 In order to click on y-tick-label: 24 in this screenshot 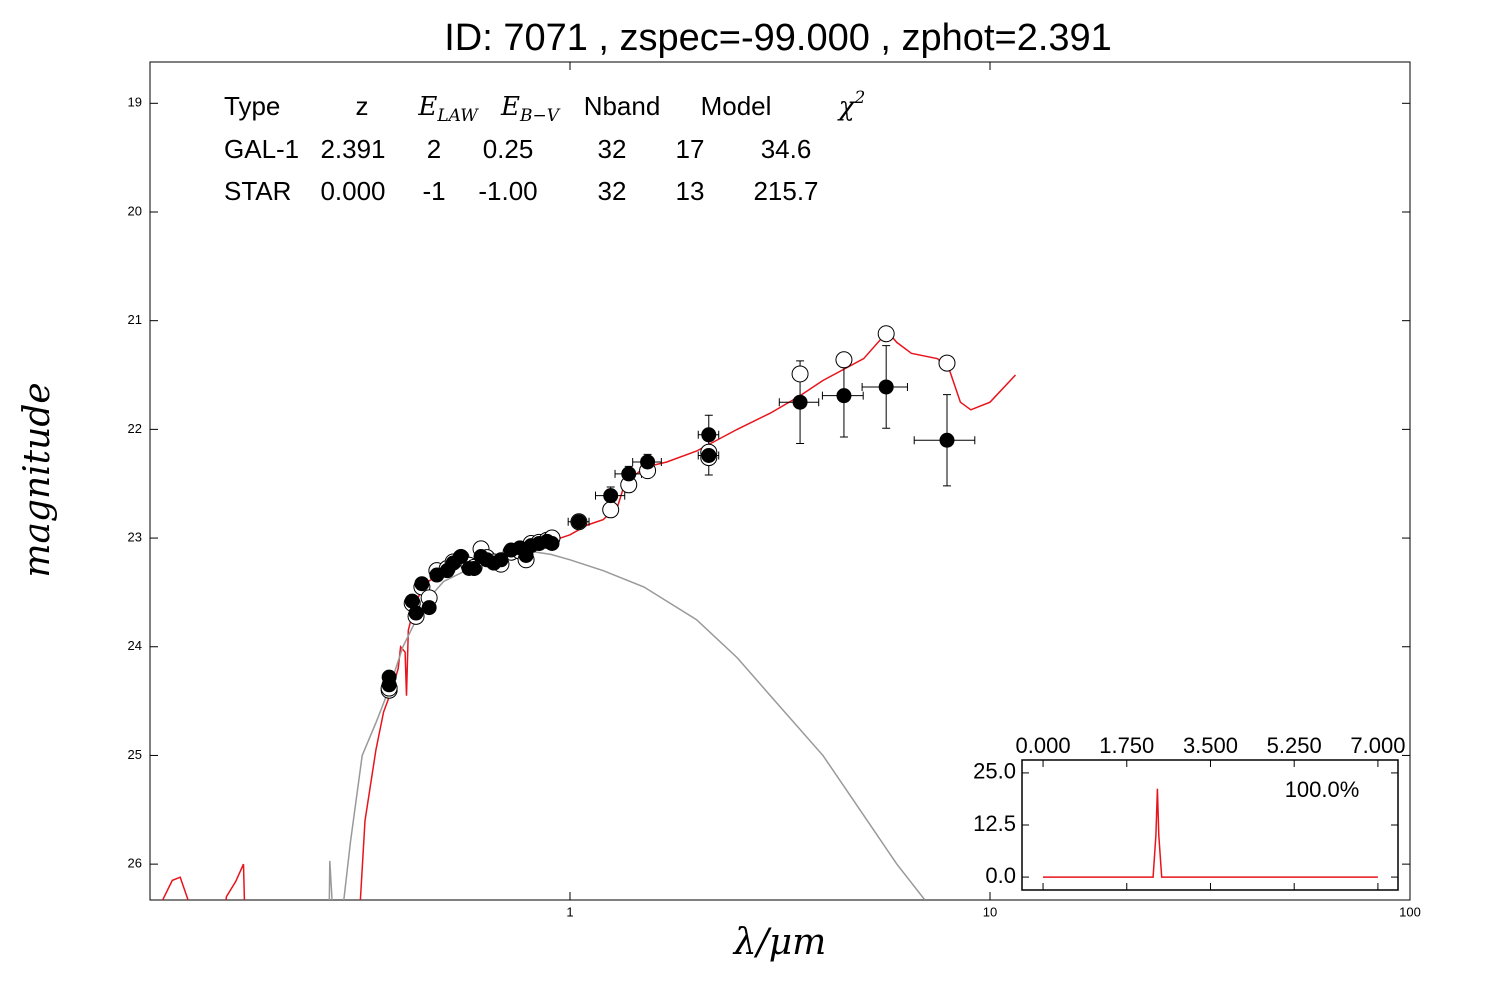, I will do `click(135, 645)`.